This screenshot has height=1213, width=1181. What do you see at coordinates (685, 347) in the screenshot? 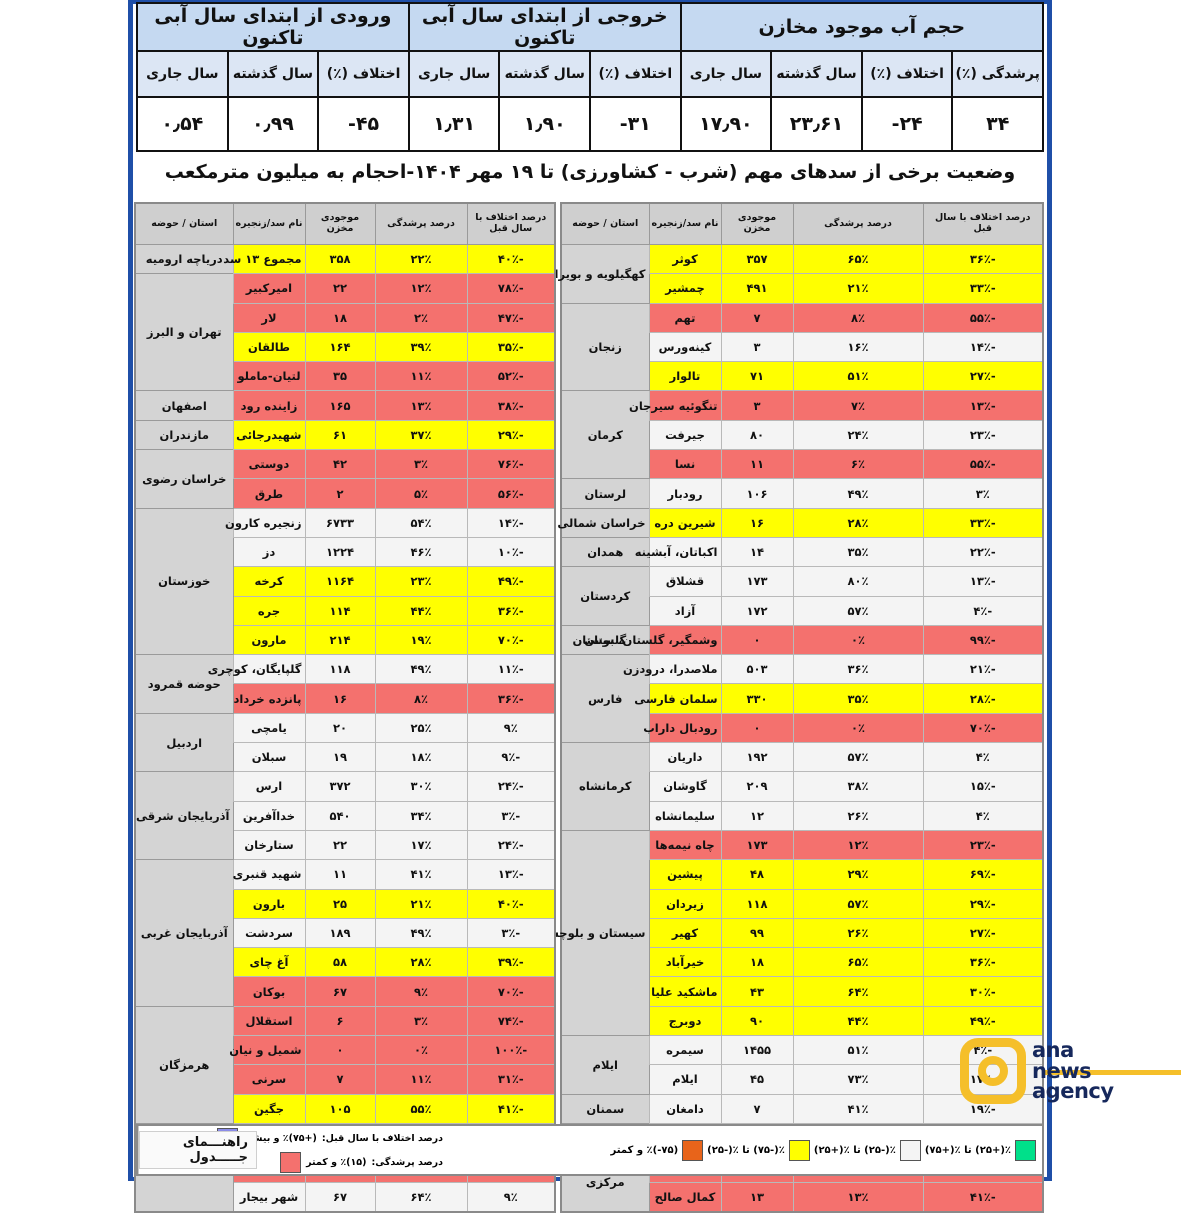
I see `dam-name-cell: کینه‌ورس` at bounding box center [685, 347].